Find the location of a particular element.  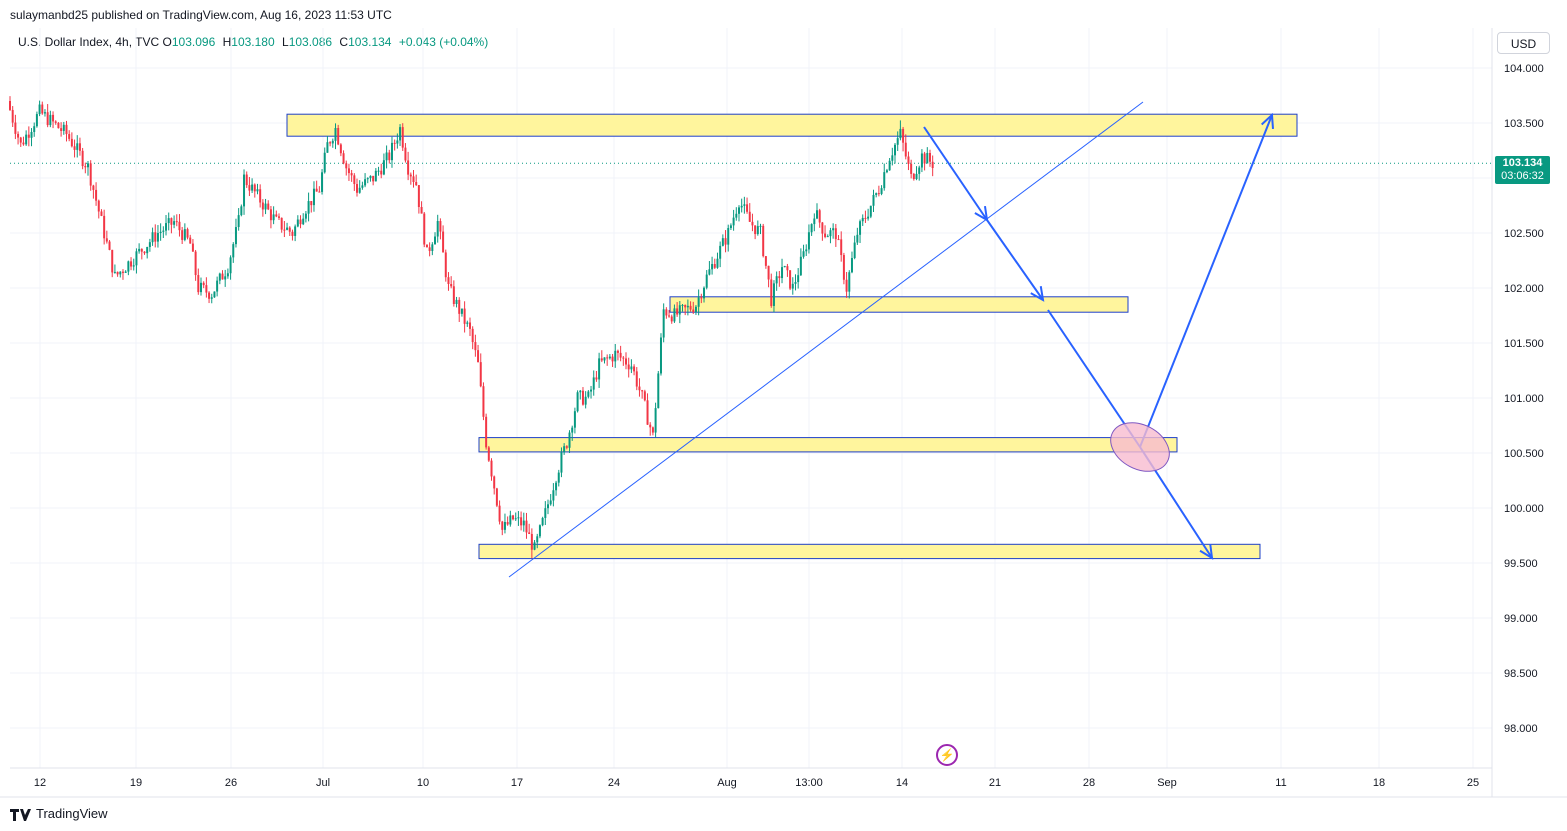

projection-arrow-5-head is located at coordinates (1206, 551).